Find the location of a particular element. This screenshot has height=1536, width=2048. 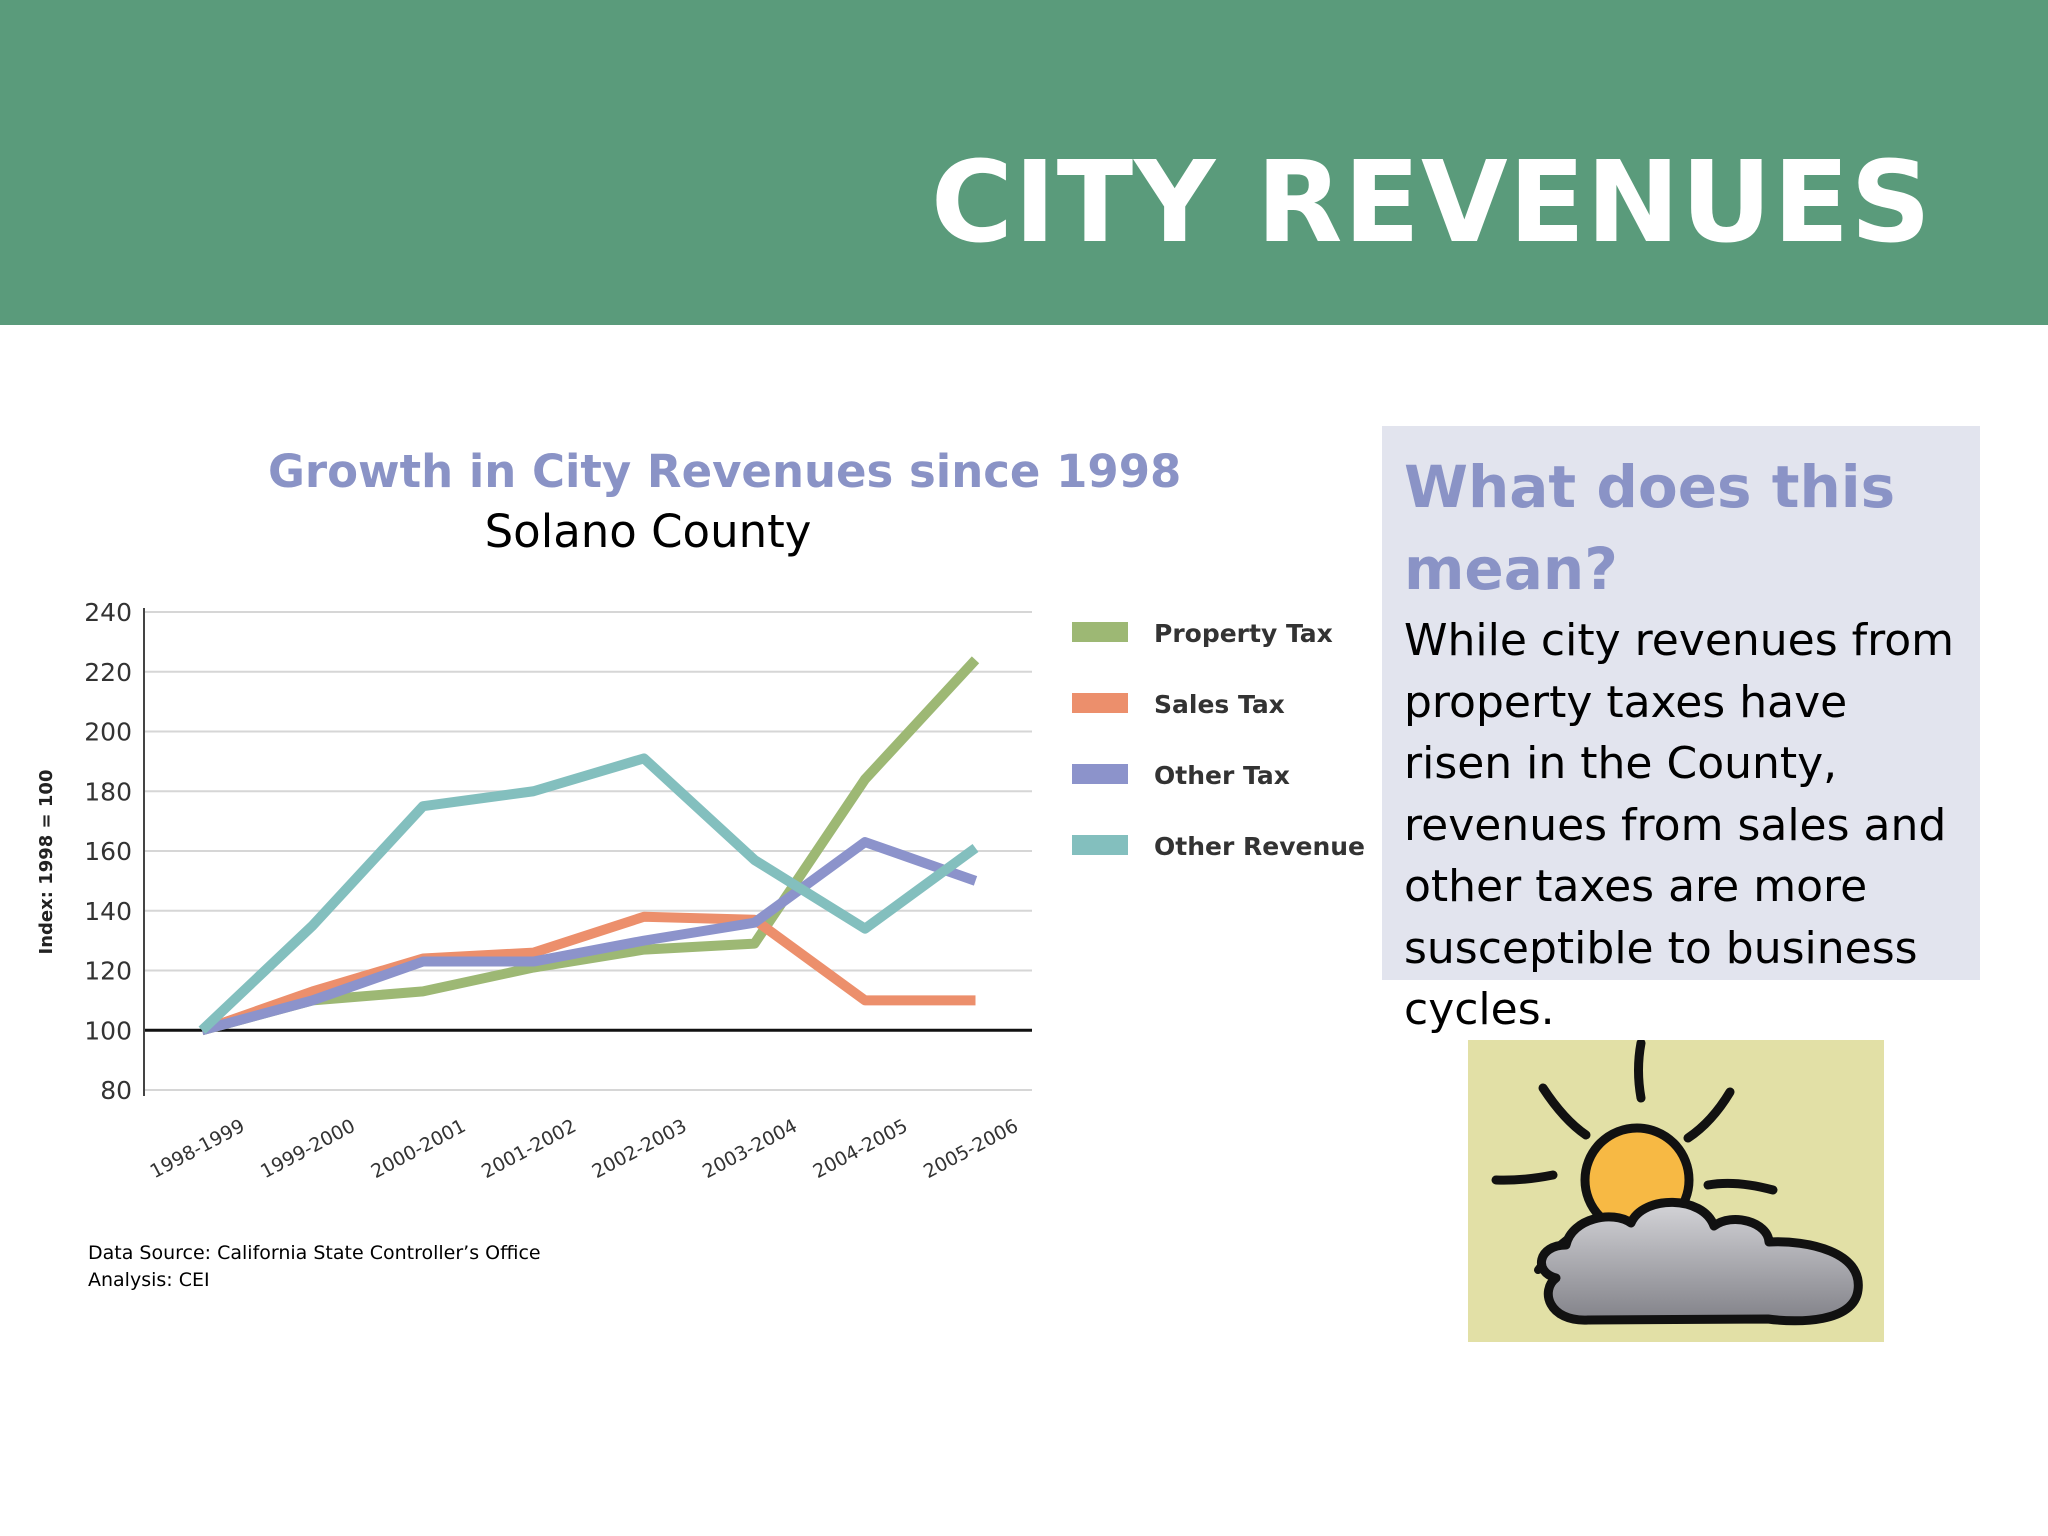

x-tick-label: 2004-2005 is located at coordinates (861, 1149).